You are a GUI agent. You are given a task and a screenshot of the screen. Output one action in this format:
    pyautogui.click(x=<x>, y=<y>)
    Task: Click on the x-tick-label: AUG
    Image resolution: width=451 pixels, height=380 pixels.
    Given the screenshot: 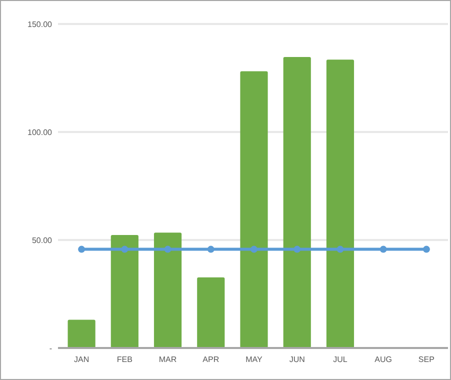 What is the action you would take?
    pyautogui.click(x=383, y=359)
    